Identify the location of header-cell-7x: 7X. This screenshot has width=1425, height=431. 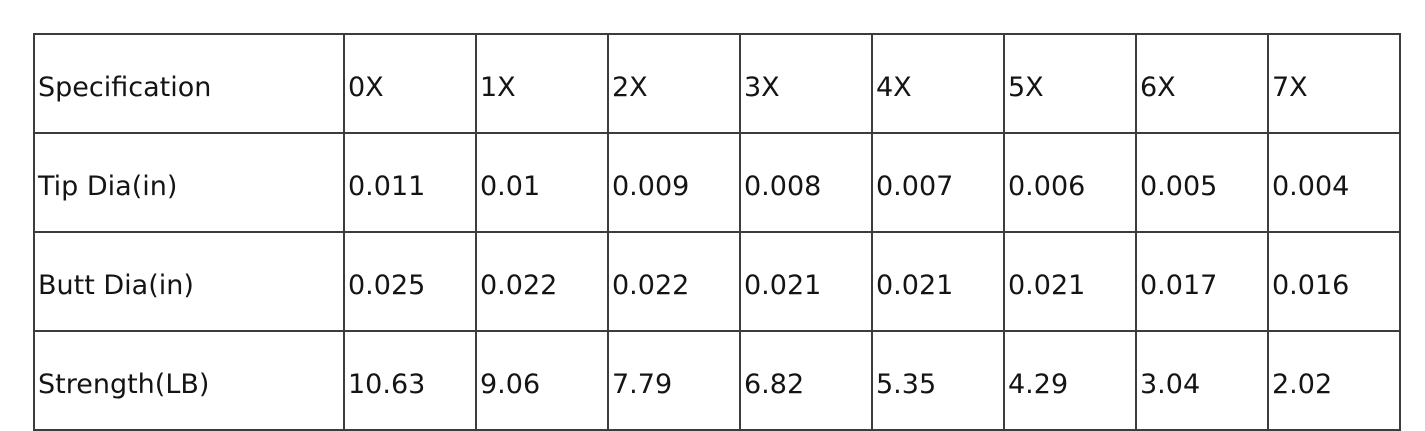
(1334, 83).